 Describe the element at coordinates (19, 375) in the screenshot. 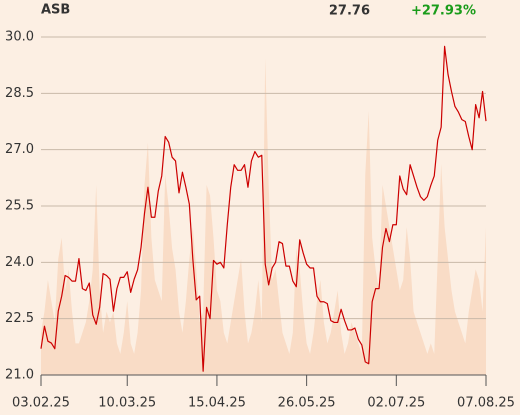

I see `y-tick-label: 21.0` at that location.